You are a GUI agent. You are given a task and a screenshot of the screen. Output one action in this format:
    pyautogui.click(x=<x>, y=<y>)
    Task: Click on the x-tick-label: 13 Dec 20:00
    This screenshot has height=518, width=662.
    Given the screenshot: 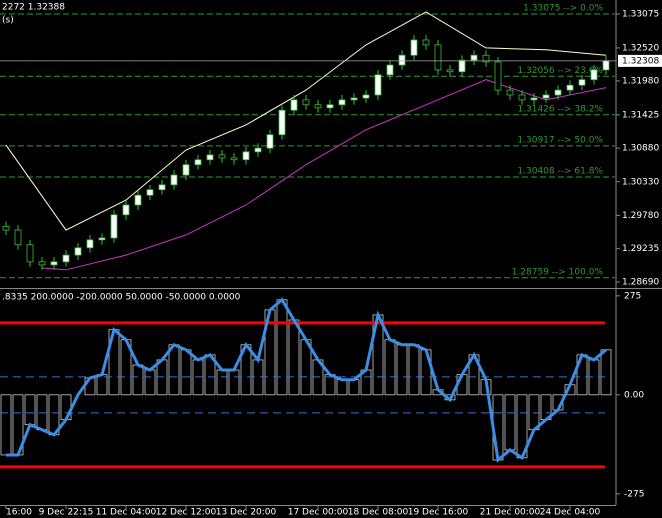 What is the action you would take?
    pyautogui.click(x=246, y=513)
    